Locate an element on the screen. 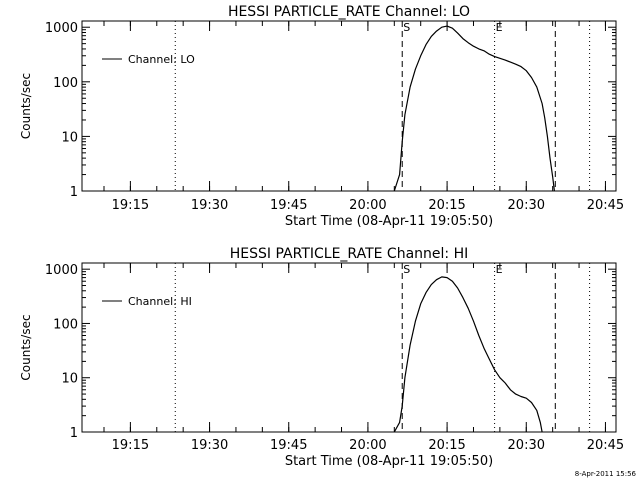 The height and width of the screenshot is (484, 640). legend-label: Channel: HI is located at coordinates (160, 301).